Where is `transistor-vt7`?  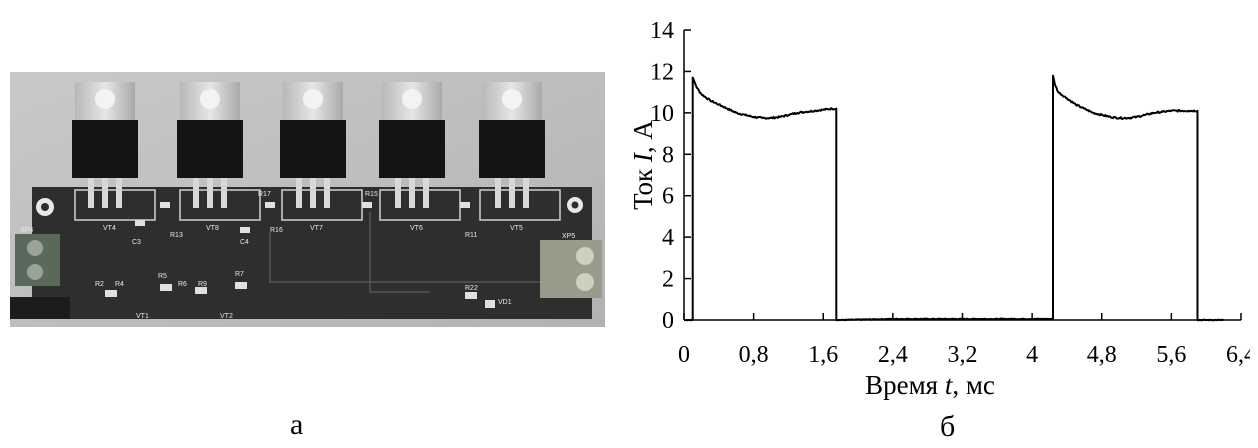 transistor-vt7 is located at coordinates (313, 145).